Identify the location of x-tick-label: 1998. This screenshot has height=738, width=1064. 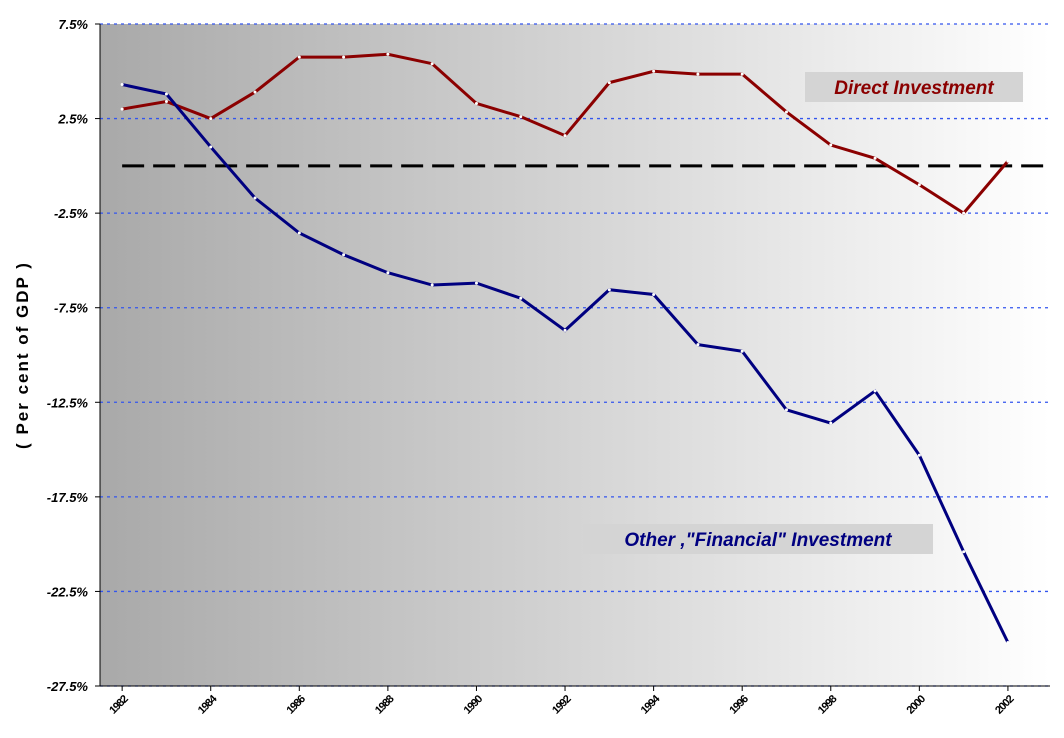
(828, 705).